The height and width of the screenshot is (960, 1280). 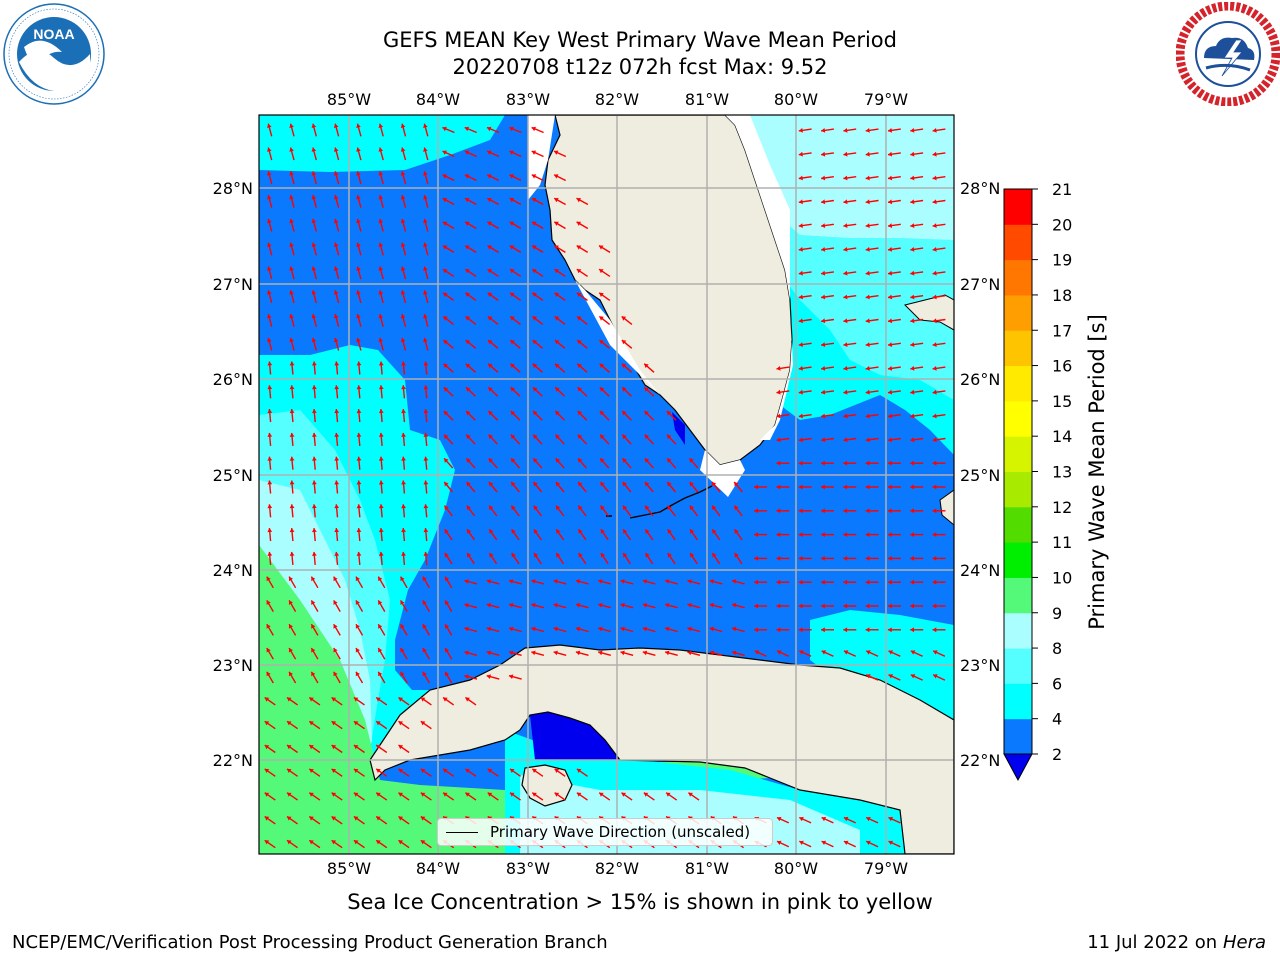 I want to click on colorbar-tick-label: 8, so click(x=1057, y=648).